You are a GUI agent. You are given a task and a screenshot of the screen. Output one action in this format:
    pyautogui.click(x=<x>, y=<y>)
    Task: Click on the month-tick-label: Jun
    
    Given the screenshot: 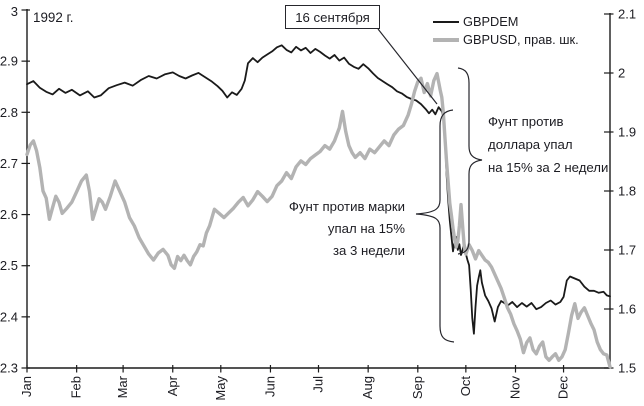 What is the action you would take?
    pyautogui.click(x=269, y=386)
    